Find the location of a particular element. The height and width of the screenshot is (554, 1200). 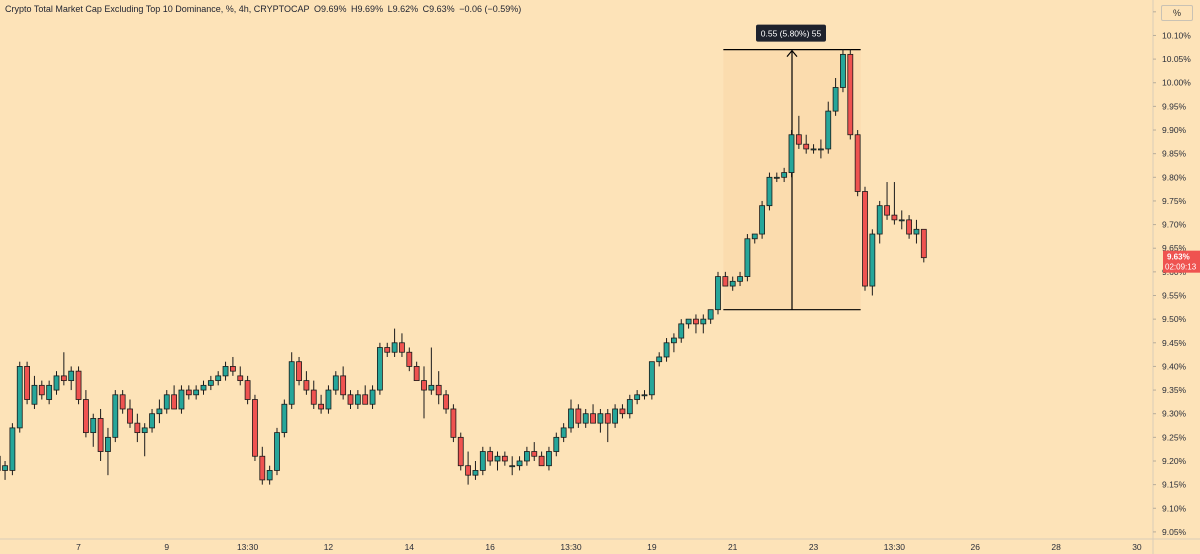

y-tick-label: 9.95% is located at coordinates (1174, 106).